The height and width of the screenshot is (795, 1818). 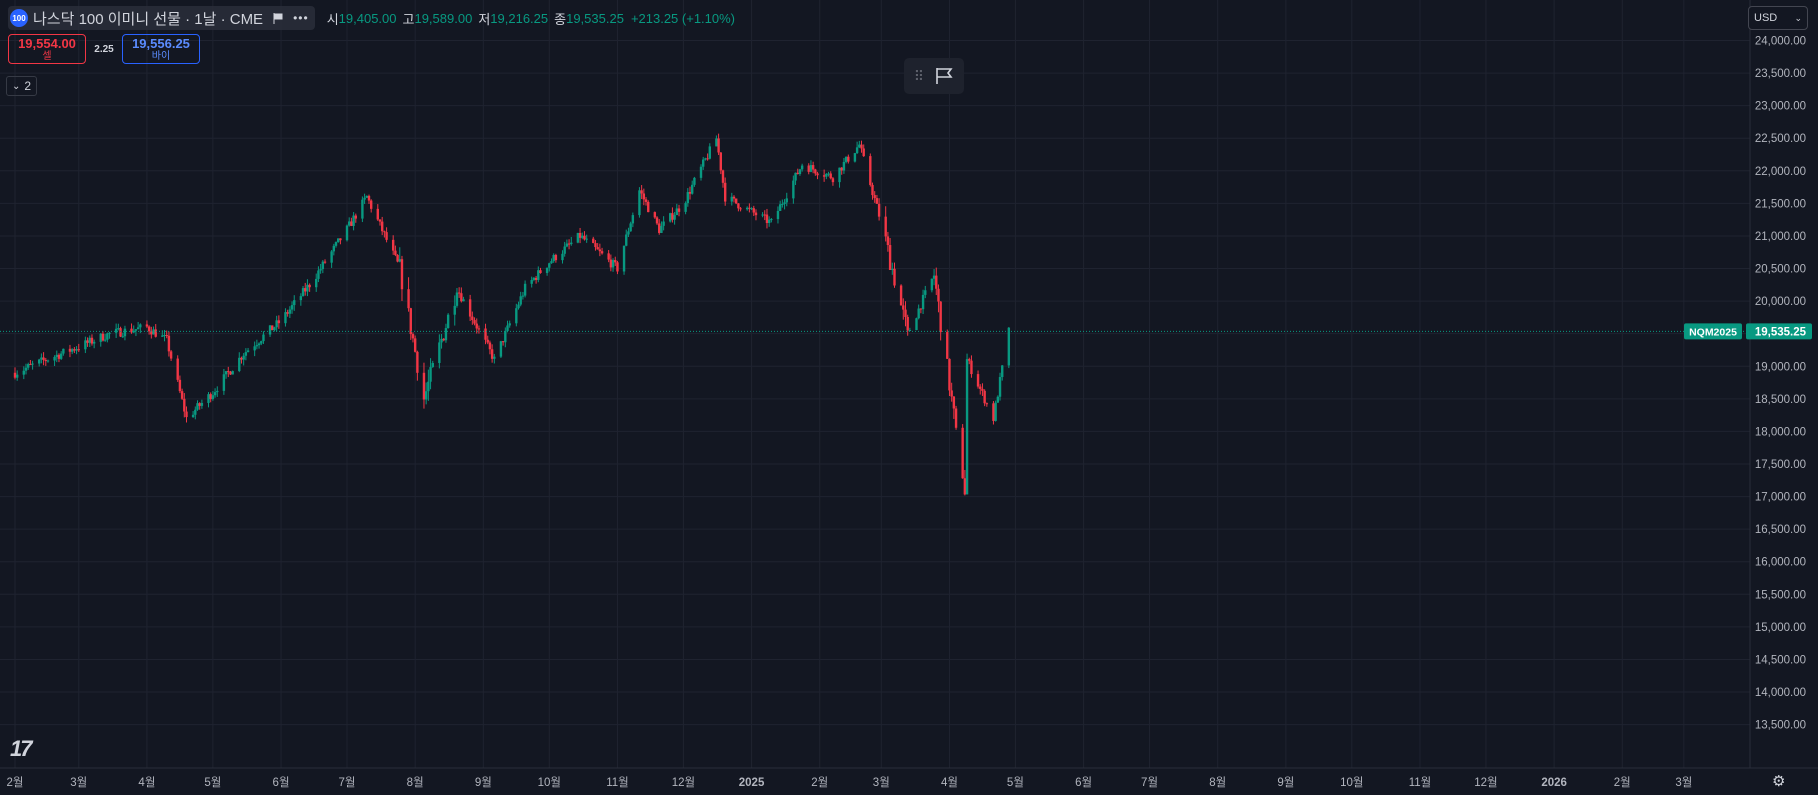 I want to click on open-label: 시, so click(x=332, y=19).